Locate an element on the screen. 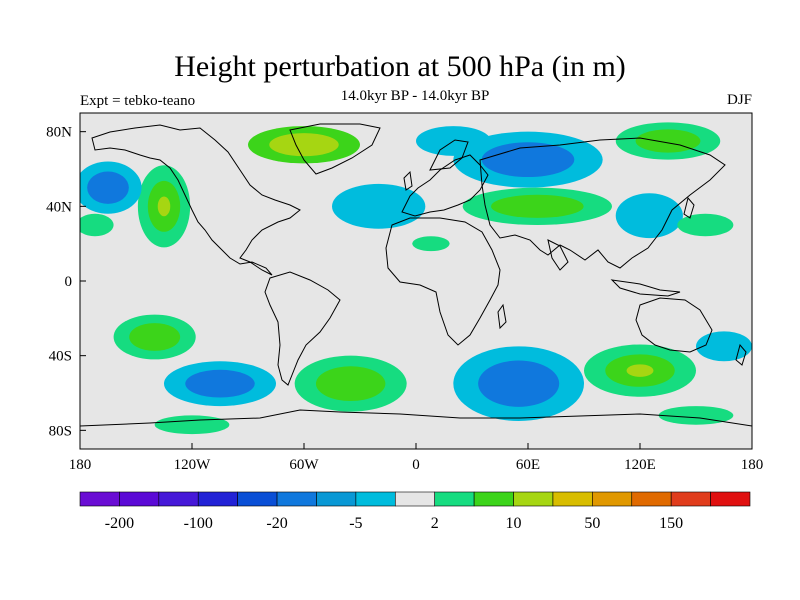  anomaly-south-indian is located at coordinates (518, 383).